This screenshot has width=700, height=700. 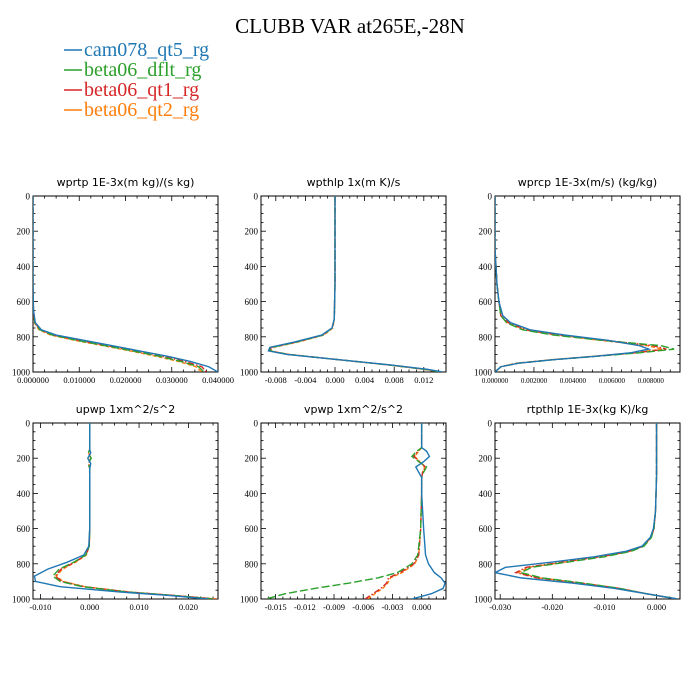 What do you see at coordinates (552, 607) in the screenshot?
I see `x-tick-label: -0.020` at bounding box center [552, 607].